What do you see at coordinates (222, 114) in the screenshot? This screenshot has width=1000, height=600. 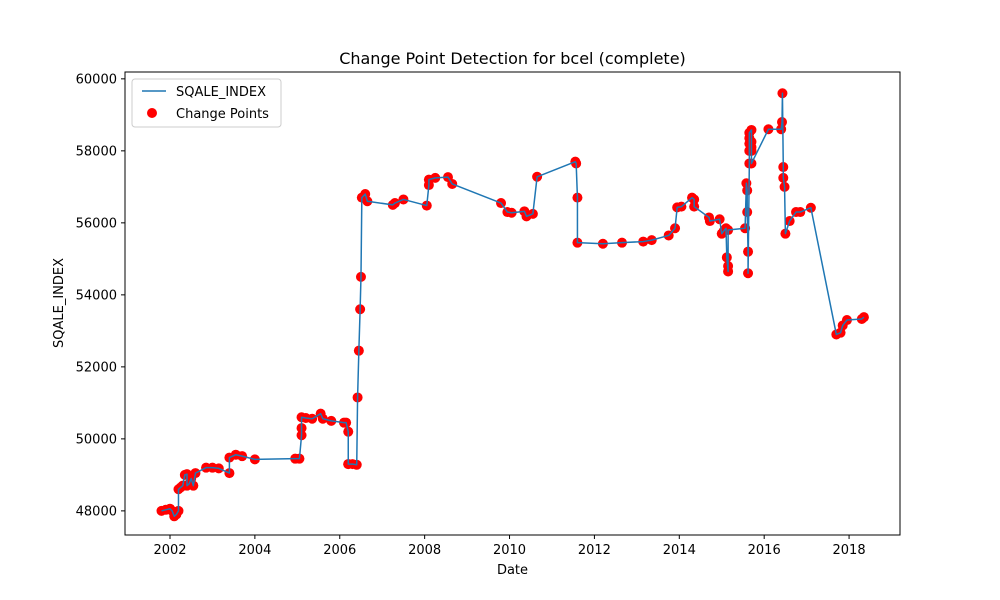 I see `legend-label-change-points: Change Points` at bounding box center [222, 114].